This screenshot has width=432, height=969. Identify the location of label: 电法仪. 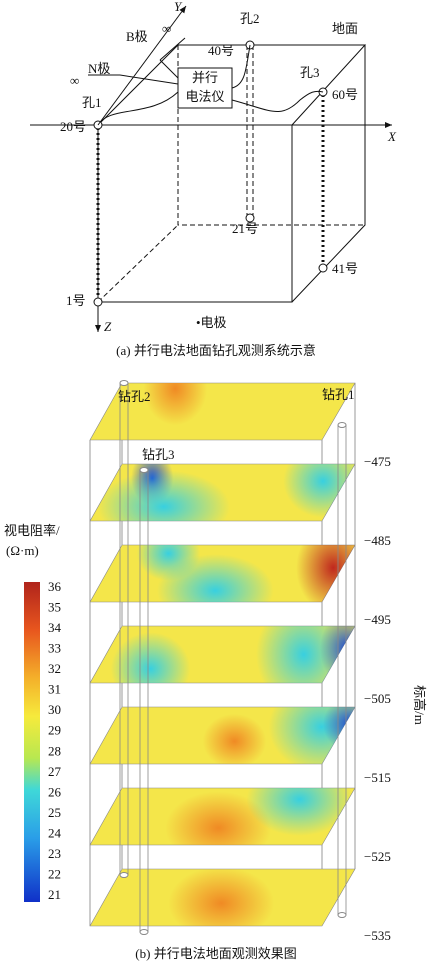
(204, 96).